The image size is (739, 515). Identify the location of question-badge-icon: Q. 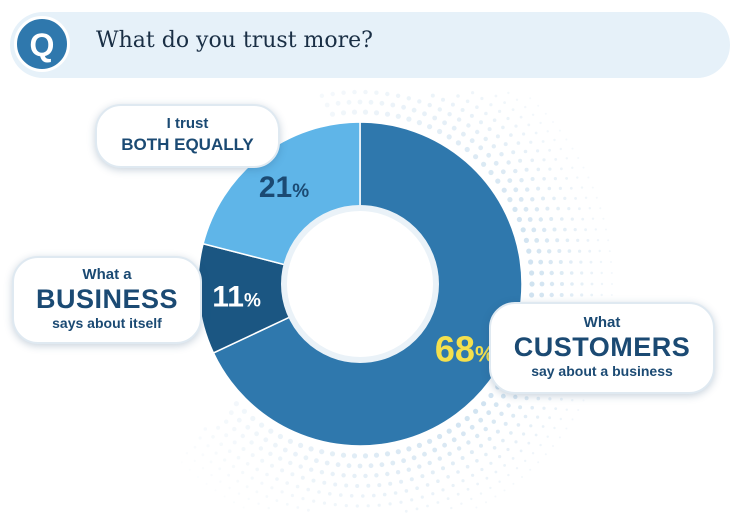
(42, 44).